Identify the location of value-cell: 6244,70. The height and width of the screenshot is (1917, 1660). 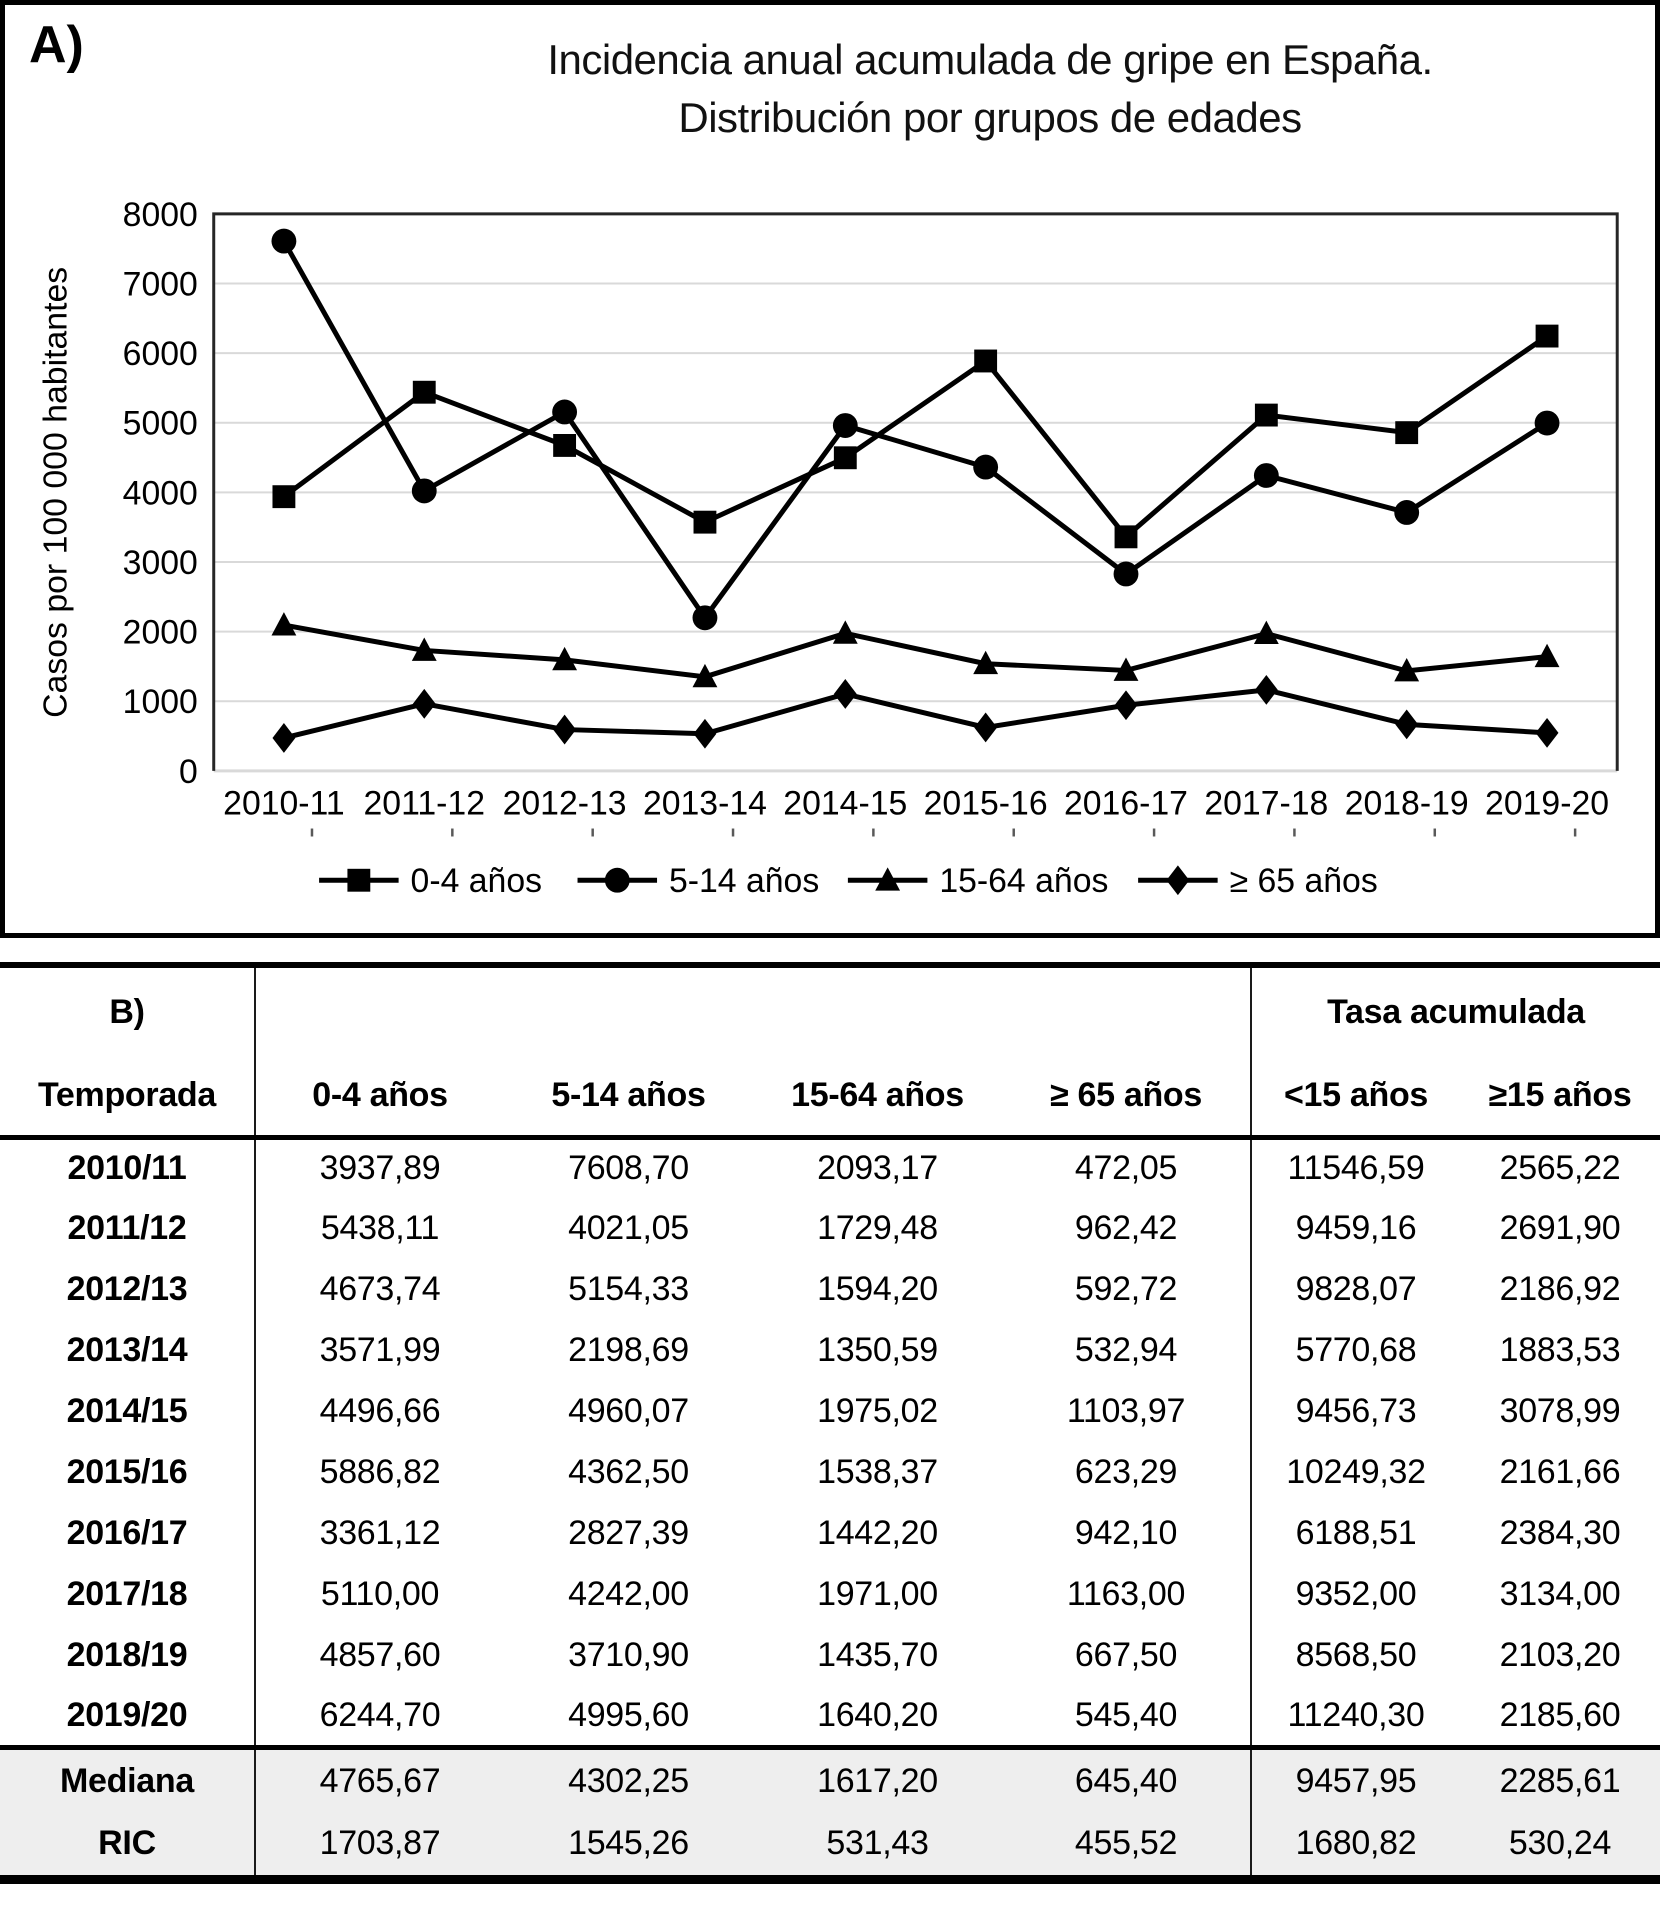
(380, 1714).